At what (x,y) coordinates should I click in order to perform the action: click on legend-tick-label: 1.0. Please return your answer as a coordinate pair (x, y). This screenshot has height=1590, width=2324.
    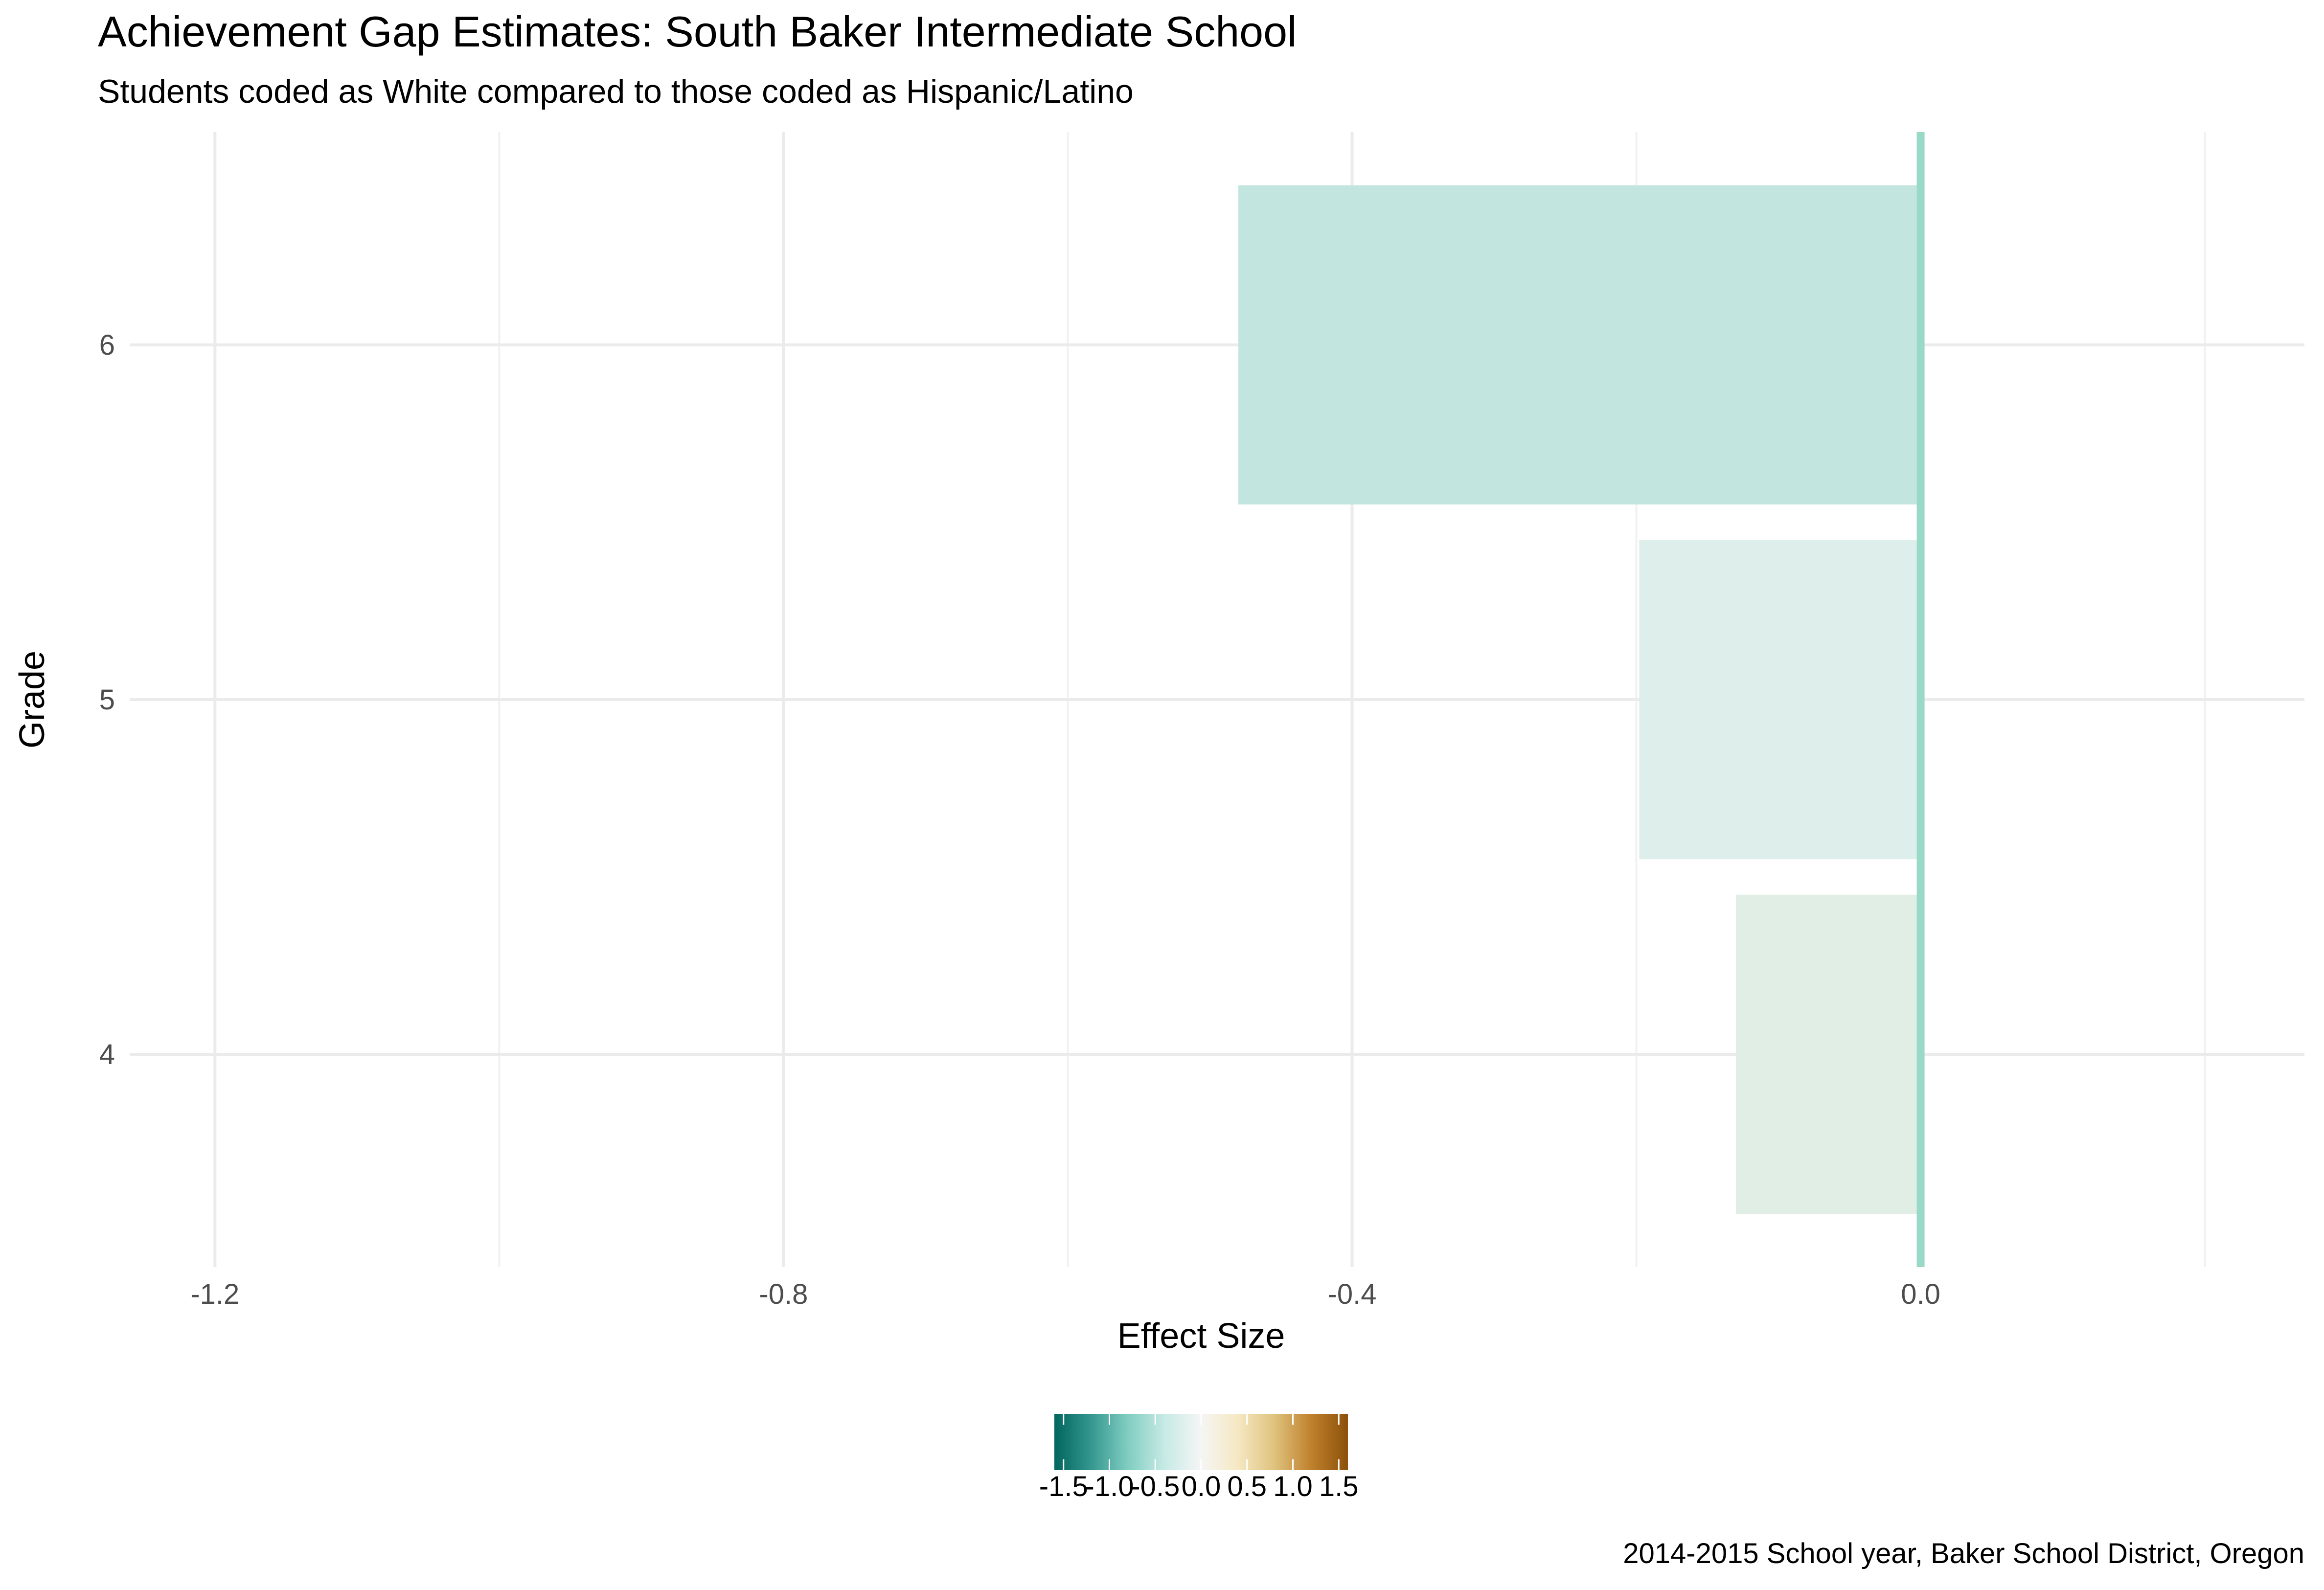
    Looking at the image, I should click on (1293, 1486).